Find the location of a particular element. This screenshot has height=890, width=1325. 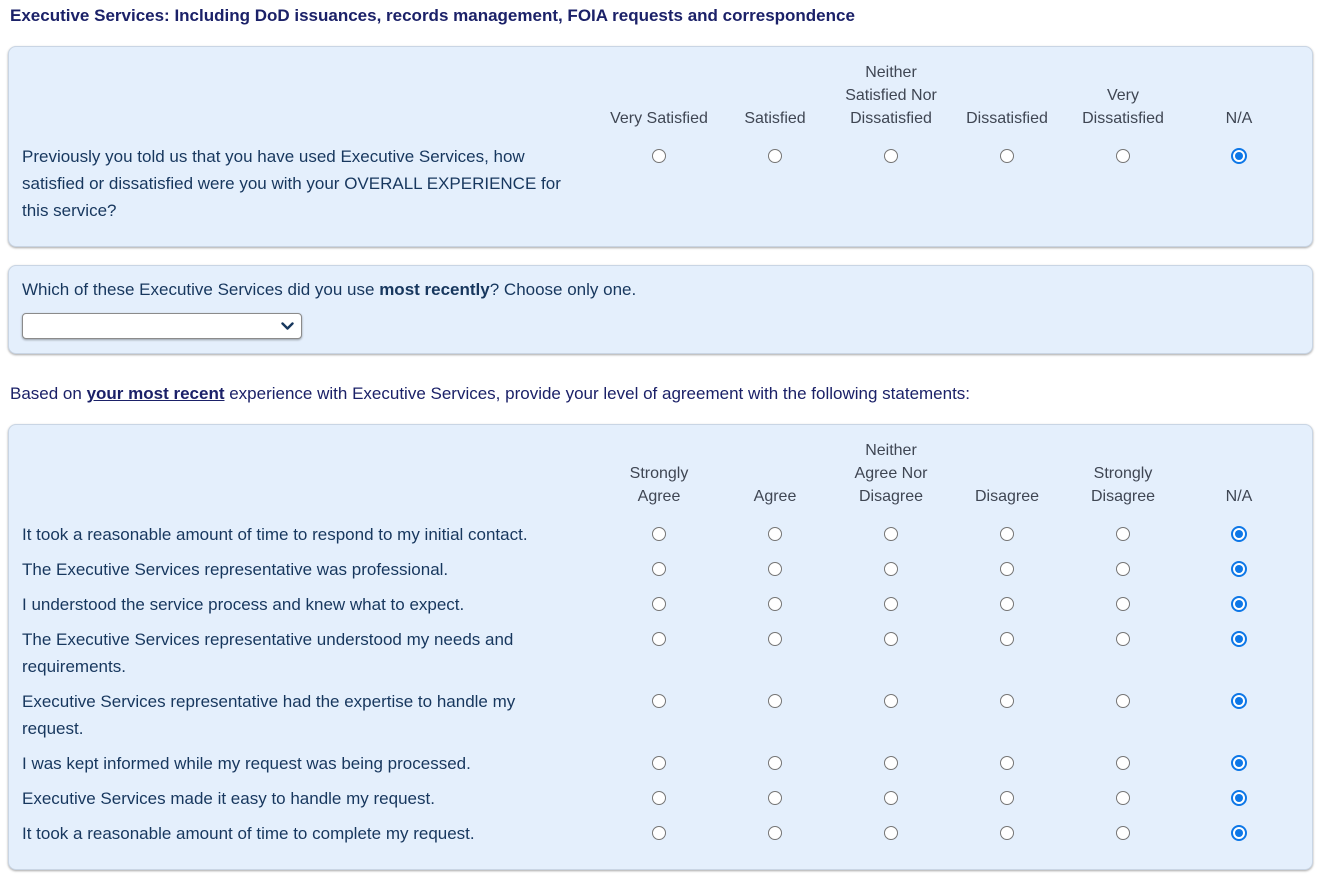

radio-satisfied is located at coordinates (775, 156).